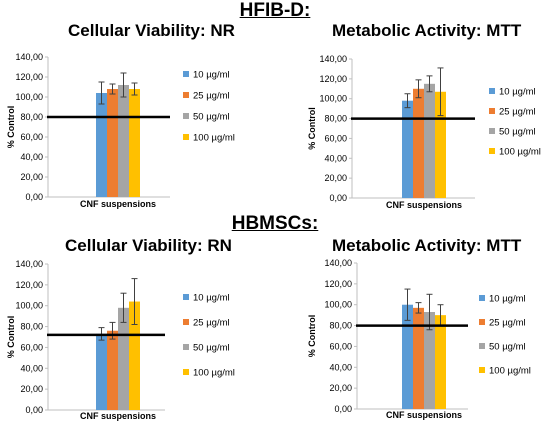 Image resolution: width=550 pixels, height=424 pixels. Describe the element at coordinates (427, 245) in the screenshot. I see `chart-title-4: Metabolic Activity: MTT` at that location.